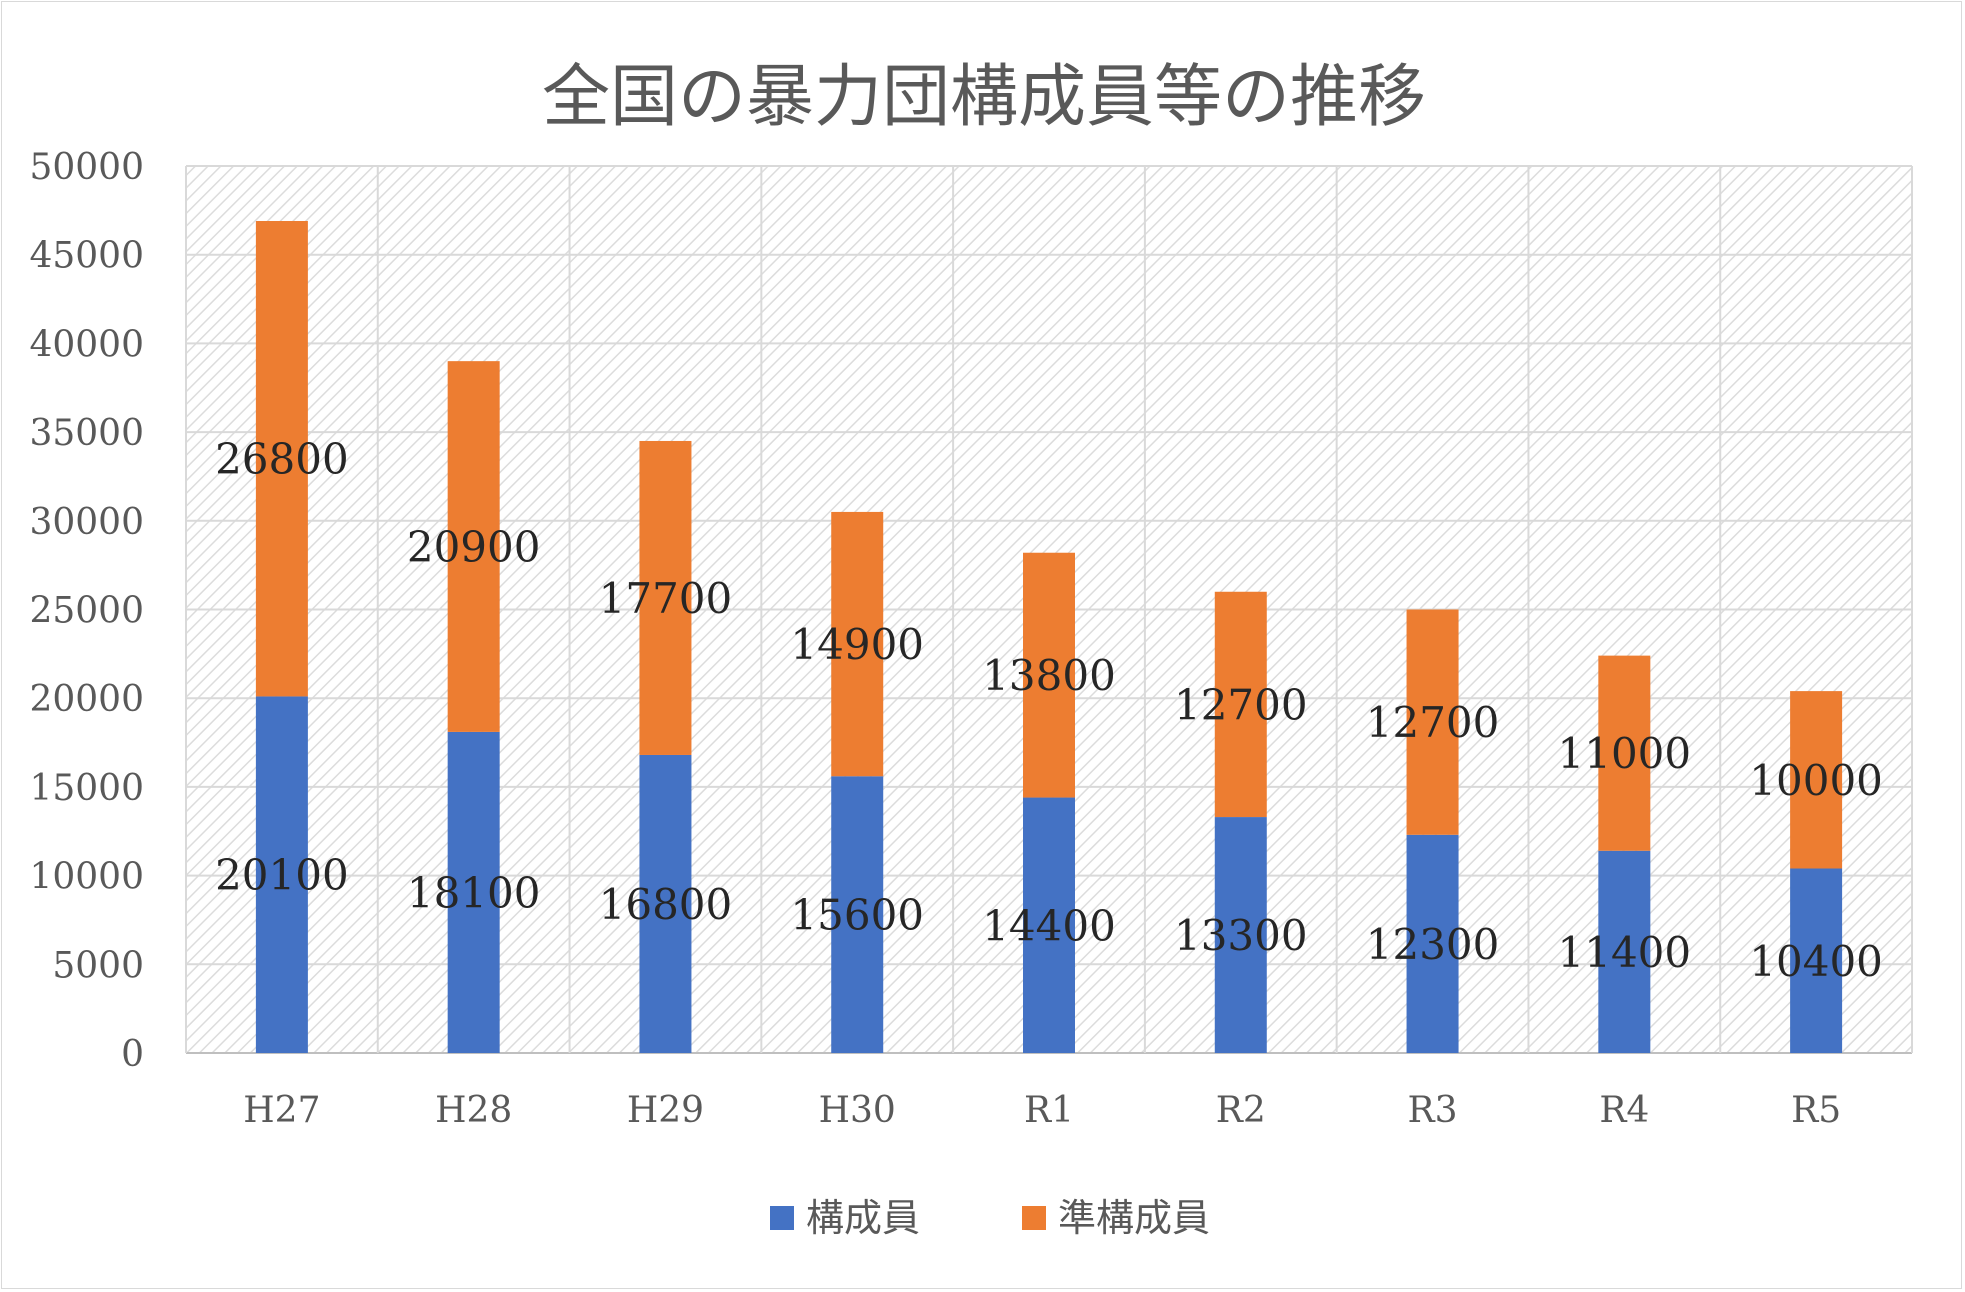 This screenshot has width=1965, height=1292. What do you see at coordinates (857, 1110) in the screenshot?
I see `x-tick-label: H30` at bounding box center [857, 1110].